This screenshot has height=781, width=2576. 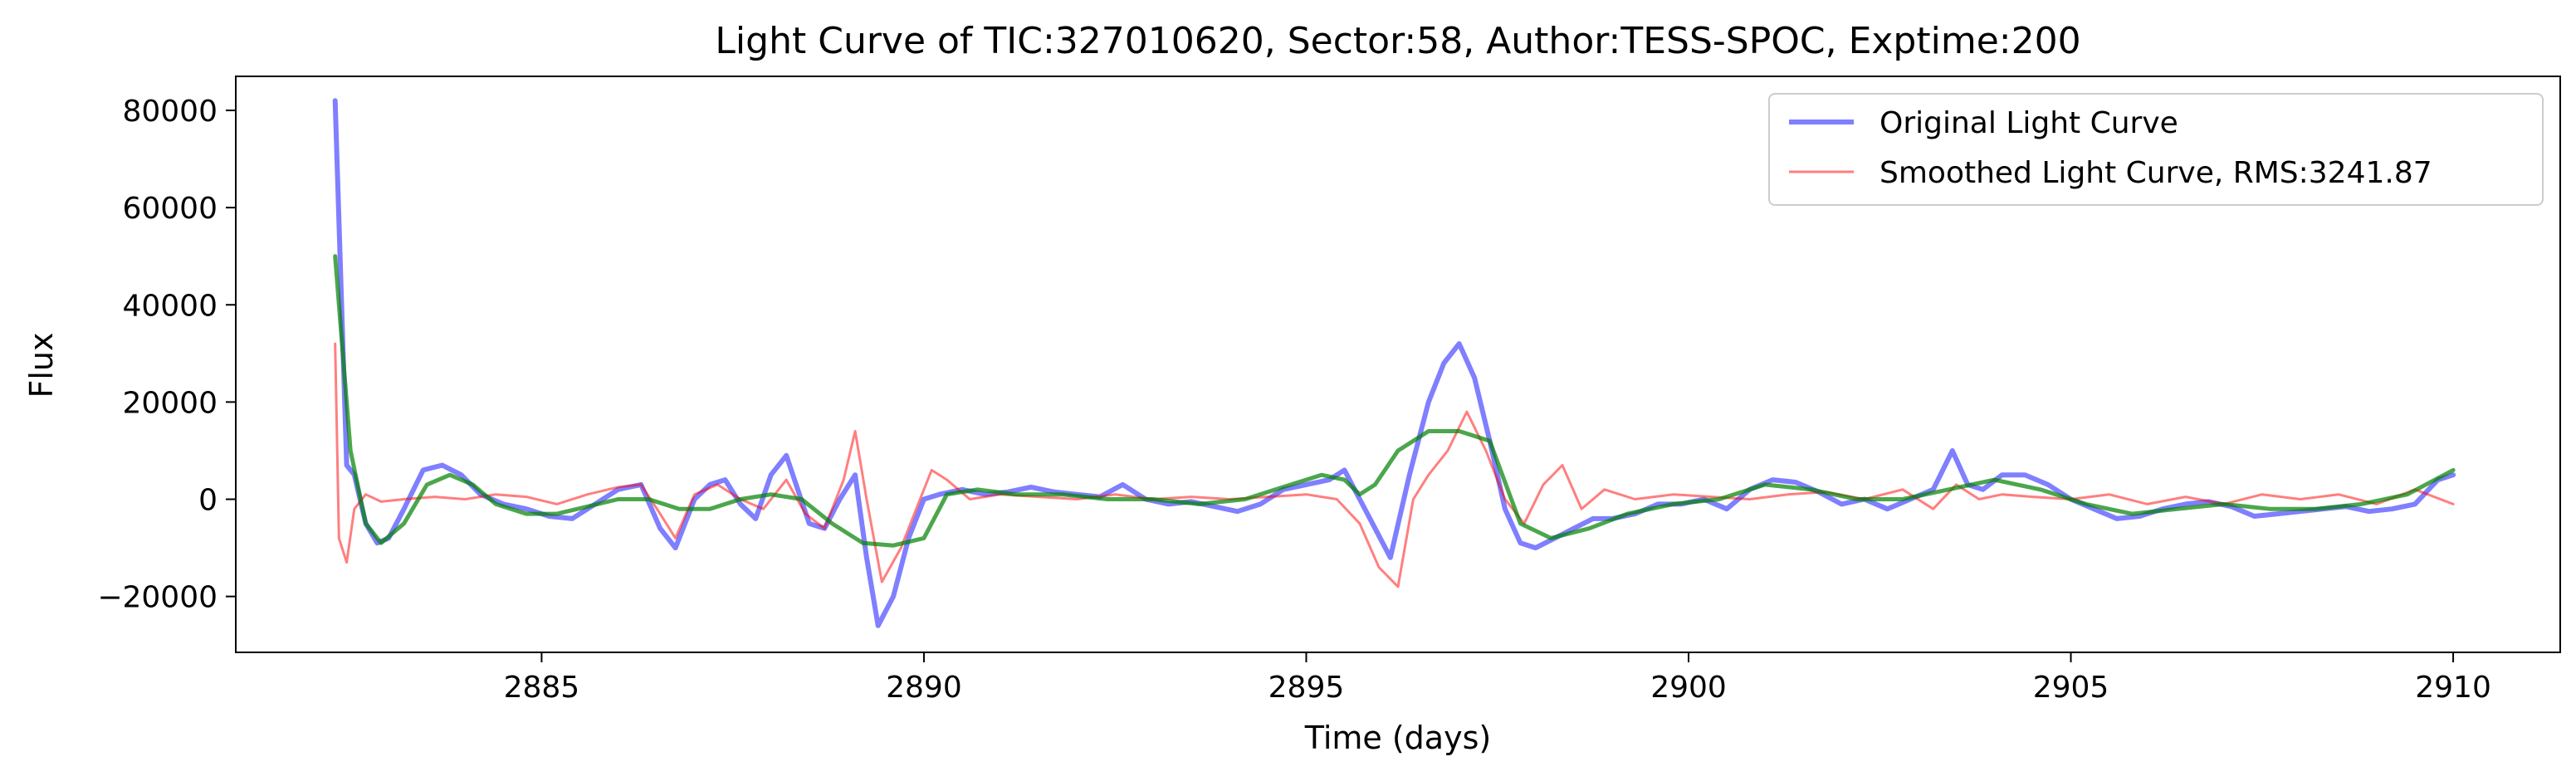 What do you see at coordinates (1306, 688) in the screenshot?
I see `x-tick-label: 2895` at bounding box center [1306, 688].